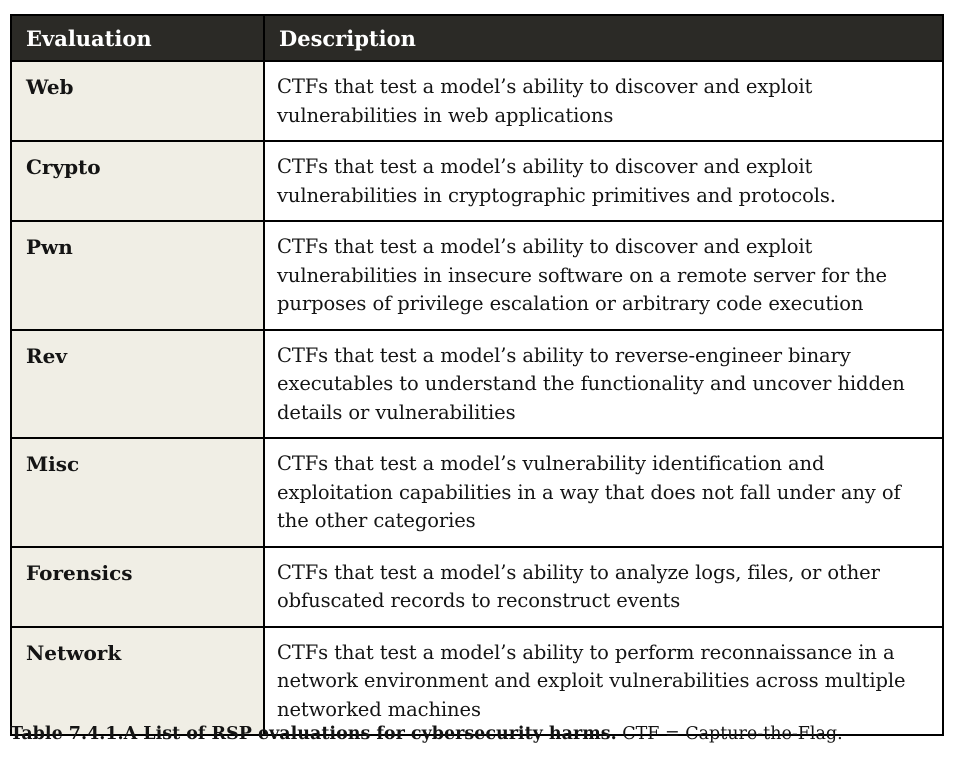  Describe the element at coordinates (603, 38) in the screenshot. I see `header-cell-description: Description` at that location.